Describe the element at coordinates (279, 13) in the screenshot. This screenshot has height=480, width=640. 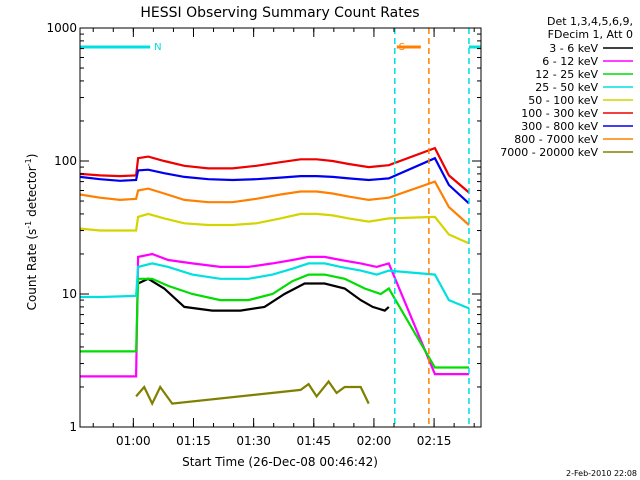
I see `chart-title: HESSI Observing Summary Count Rates` at that location.